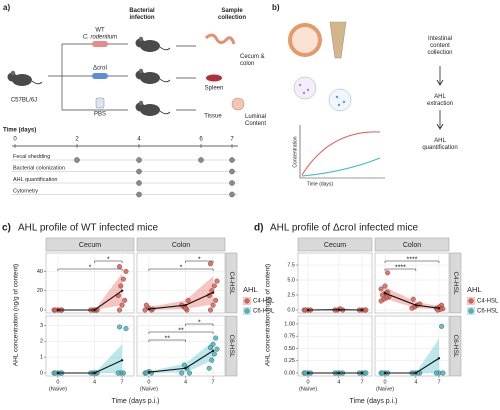 This screenshot has width=500, height=410. Describe the element at coordinates (31, 157) in the screenshot. I see `timeline-row-label: Fecal shedding` at that location.